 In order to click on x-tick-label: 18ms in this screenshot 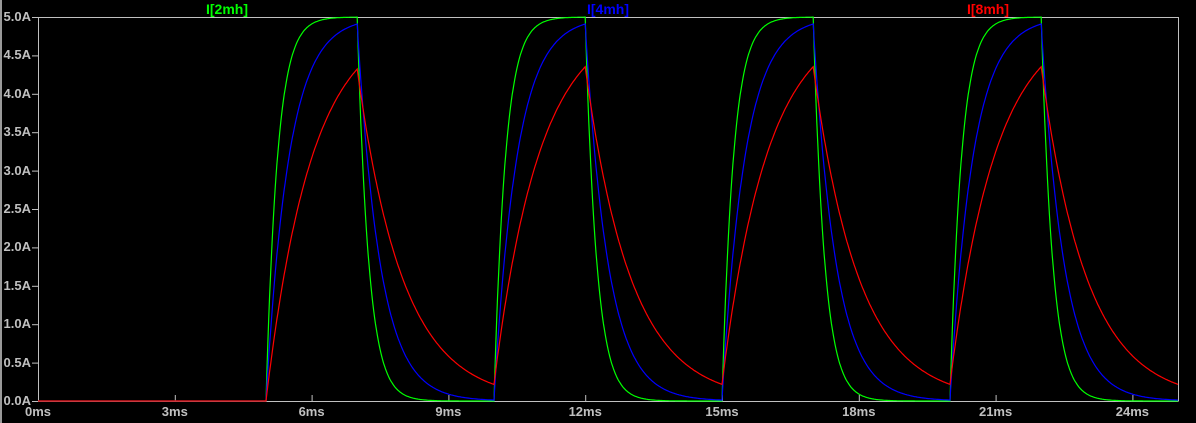, I will do `click(859, 411)`.